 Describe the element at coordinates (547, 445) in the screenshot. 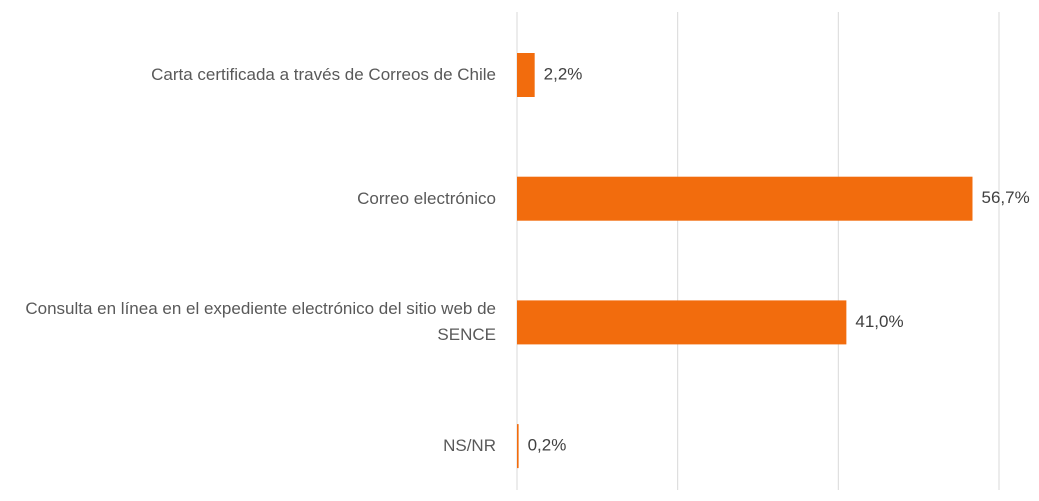

I see `value-label: 0,2%` at that location.